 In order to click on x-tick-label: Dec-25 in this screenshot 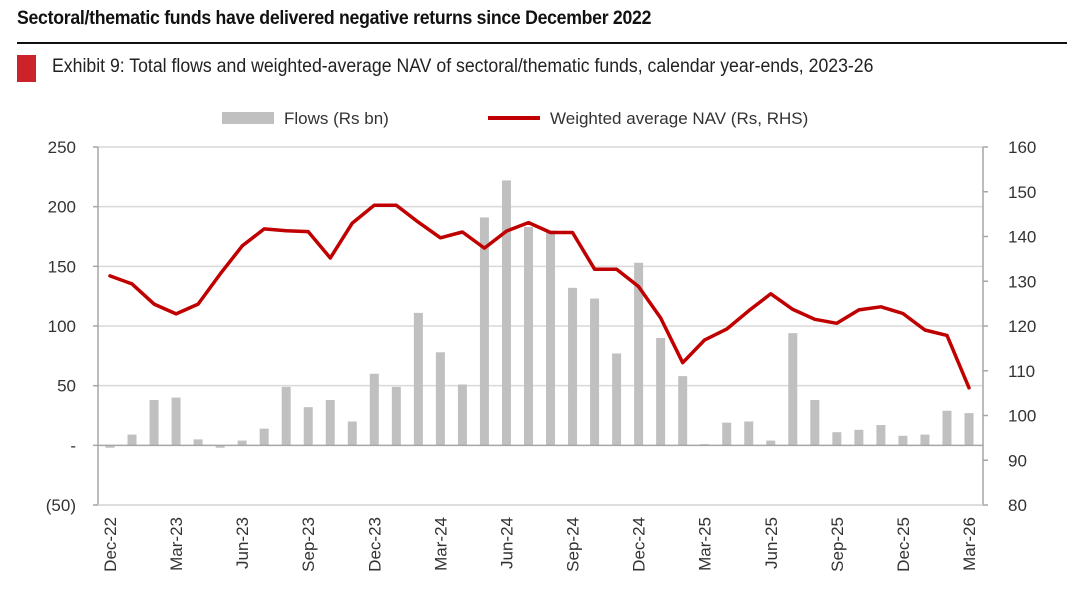, I will do `click(903, 544)`.